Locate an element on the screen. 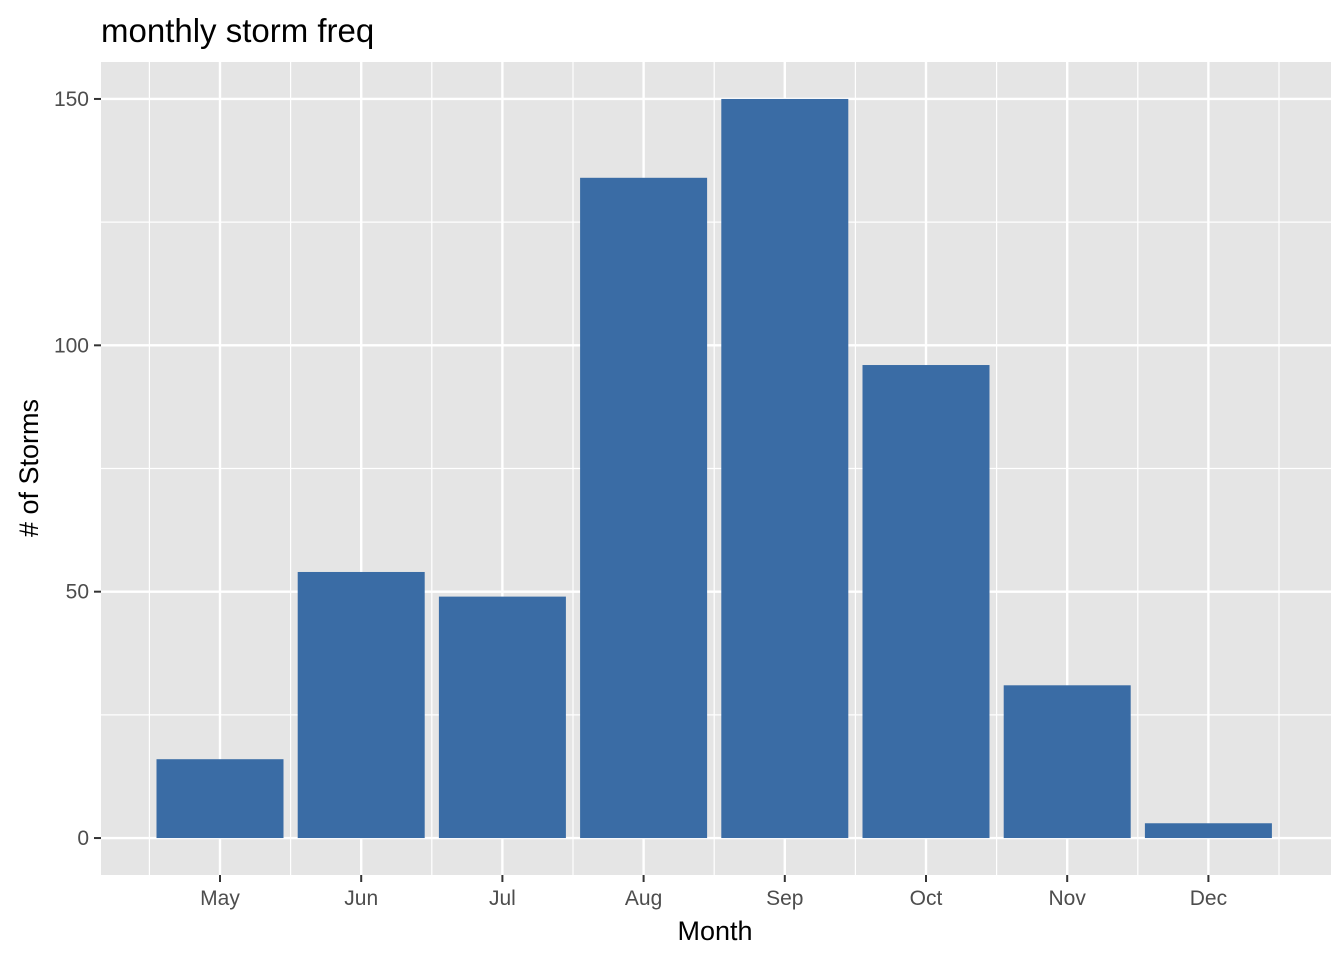 This screenshot has height=960, width=1344. x-tick-label: Jun is located at coordinates (361, 898).